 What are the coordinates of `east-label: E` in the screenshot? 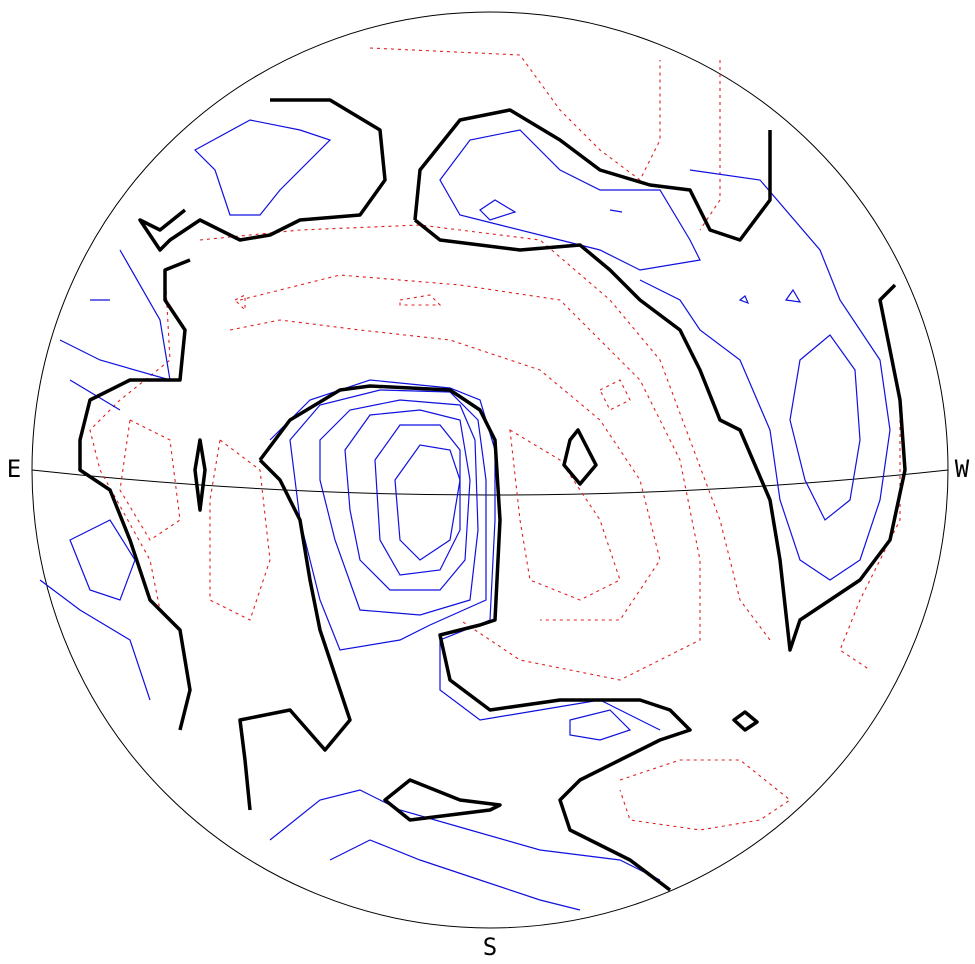 It's located at (14, 469).